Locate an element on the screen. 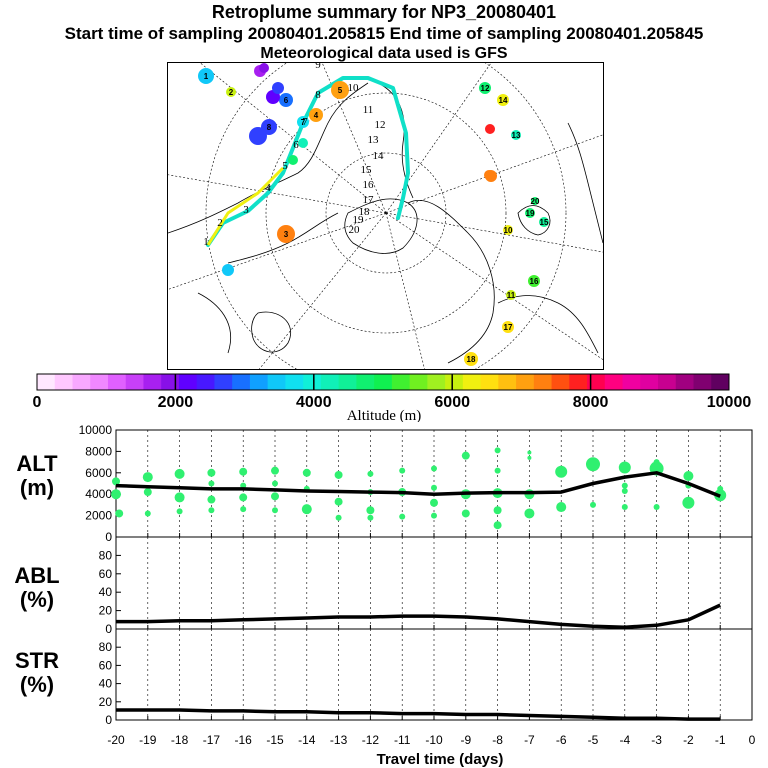 Image resolution: width=768 pixels, height=768 pixels. colorbar-label: Altitude (m) is located at coordinates (384, 415).